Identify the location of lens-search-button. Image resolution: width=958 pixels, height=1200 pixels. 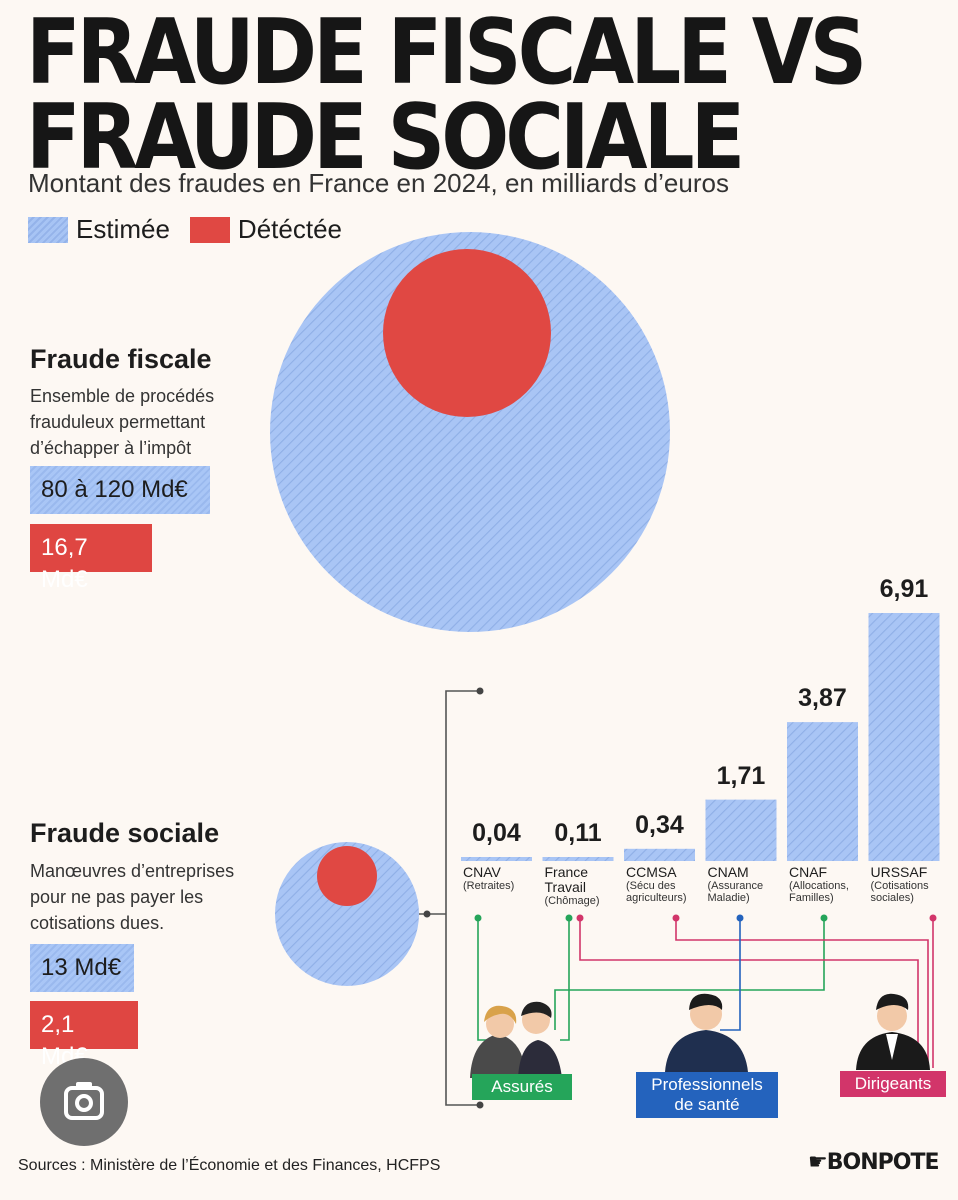
(84, 1102).